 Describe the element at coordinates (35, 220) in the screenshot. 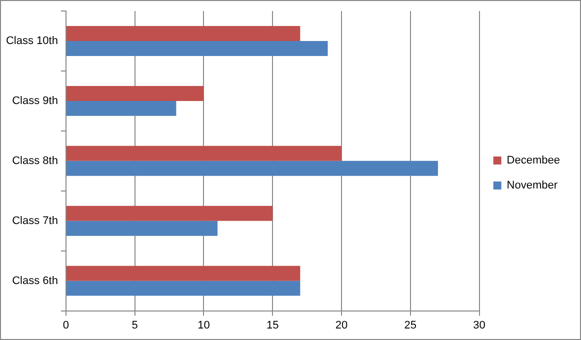

I see `y-tick-label: Class 7th` at that location.